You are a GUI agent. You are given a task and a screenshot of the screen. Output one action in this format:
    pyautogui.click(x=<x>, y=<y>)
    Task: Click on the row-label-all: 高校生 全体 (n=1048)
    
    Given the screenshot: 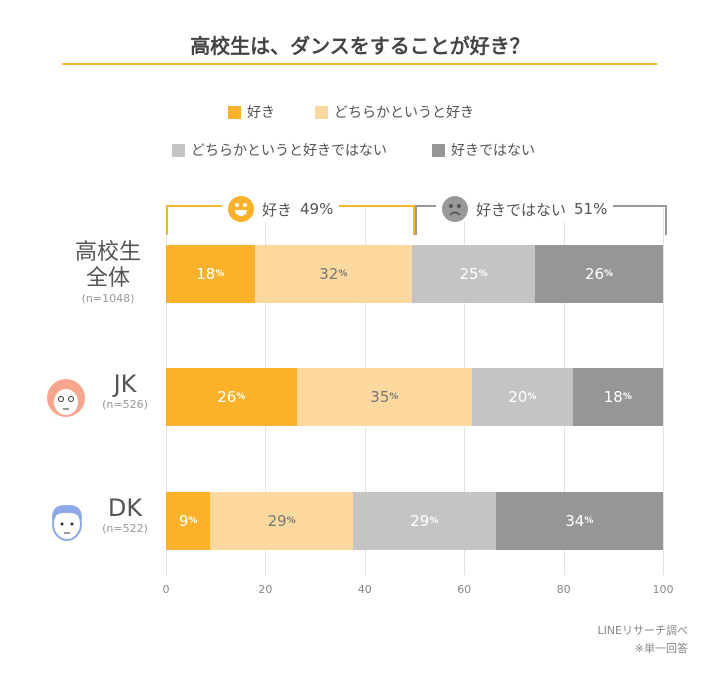 What is the action you would take?
    pyautogui.click(x=108, y=272)
    